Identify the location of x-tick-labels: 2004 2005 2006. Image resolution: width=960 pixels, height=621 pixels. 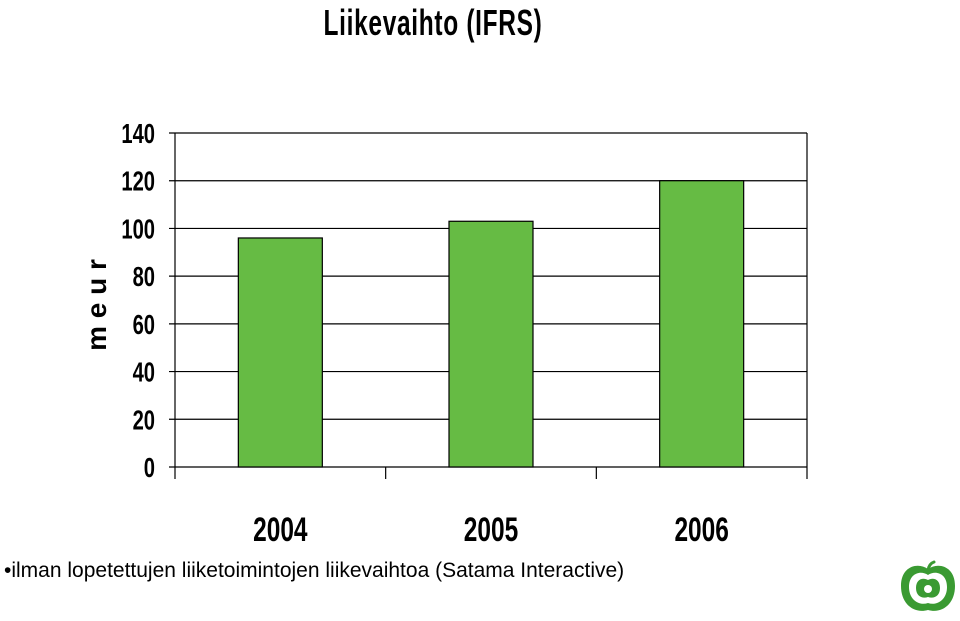
(491, 530).